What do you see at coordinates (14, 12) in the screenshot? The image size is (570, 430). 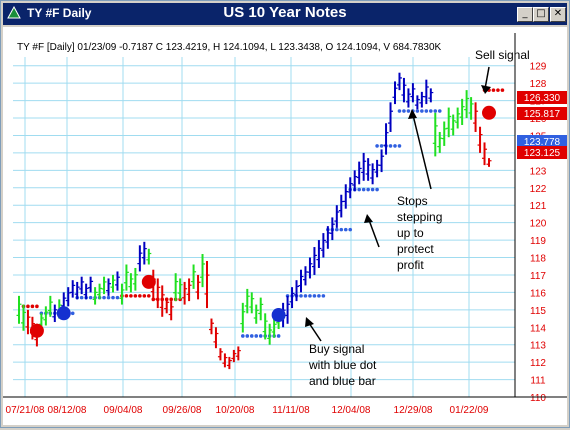 I see `app-icon` at bounding box center [14, 12].